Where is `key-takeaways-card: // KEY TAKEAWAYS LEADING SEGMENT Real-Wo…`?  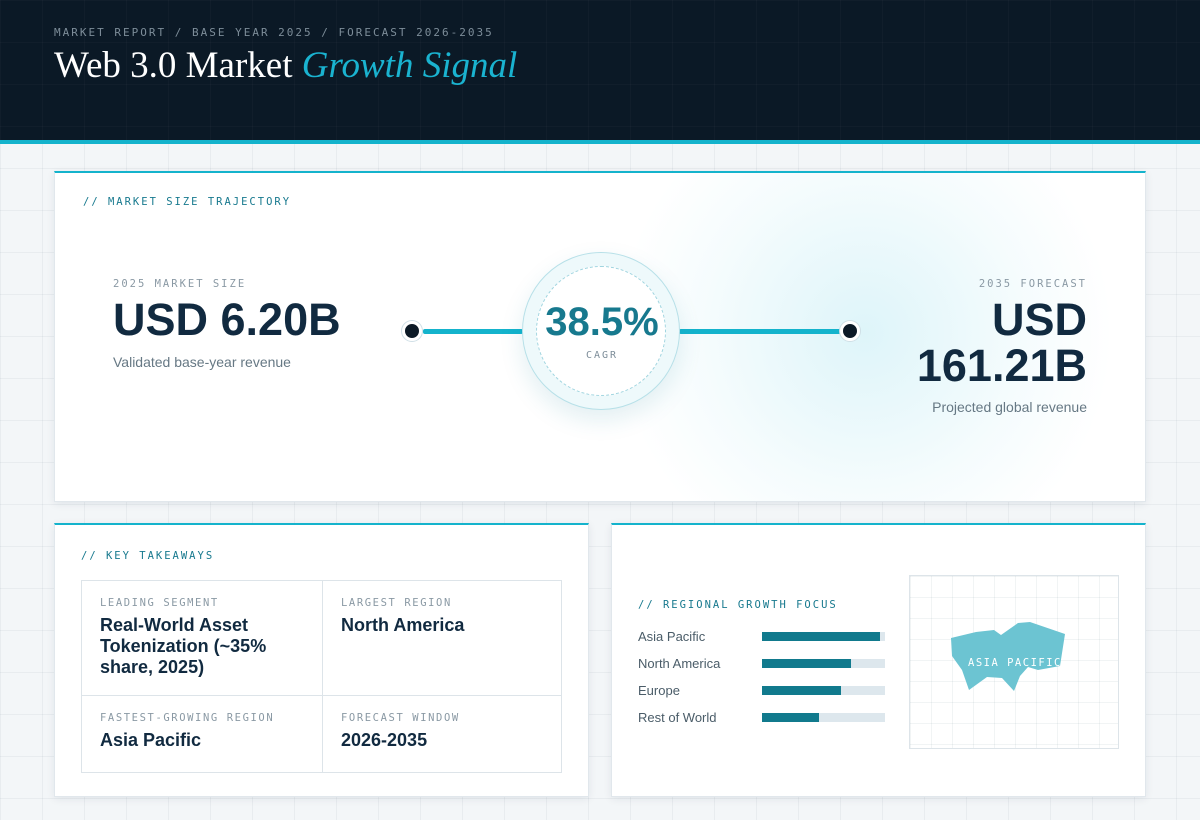
key-takeaways-card: // KEY TAKEAWAYS LEADING SEGMENT Real-Wo… is located at coordinates (321, 660).